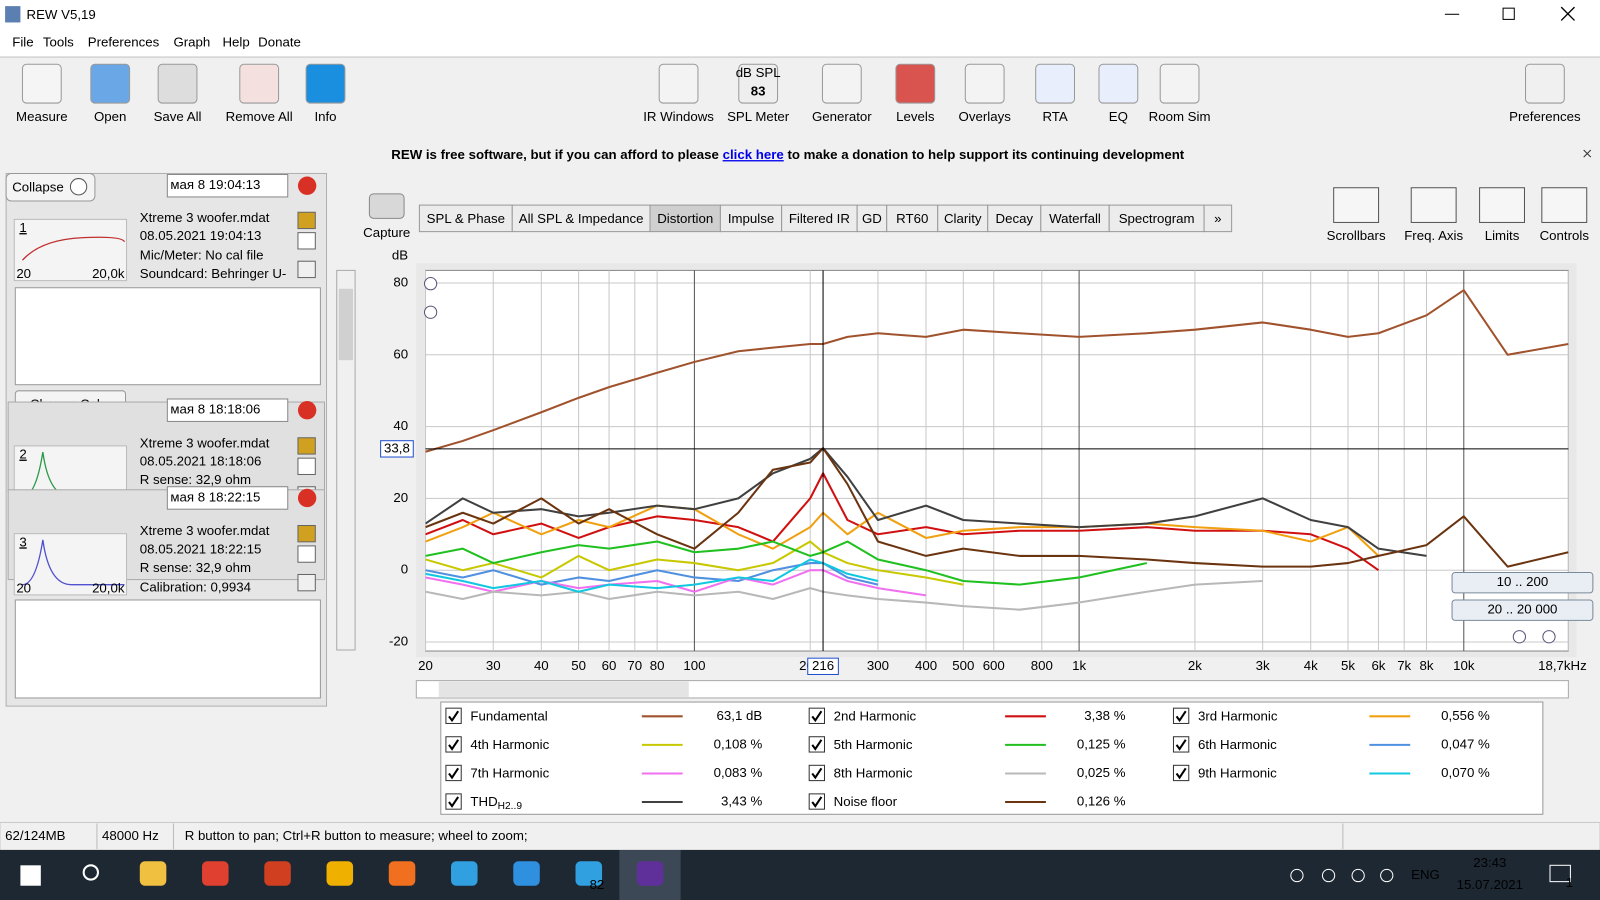  I want to click on toolbar-label: RTA, so click(1054, 116).